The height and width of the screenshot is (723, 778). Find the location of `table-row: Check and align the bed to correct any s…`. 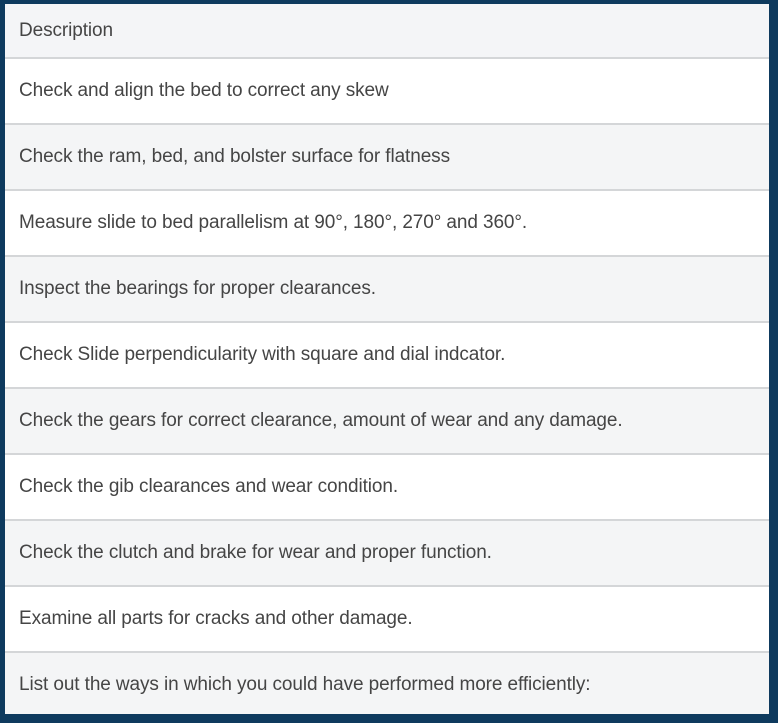

table-row: Check and align the bed to correct any s… is located at coordinates (387, 90).